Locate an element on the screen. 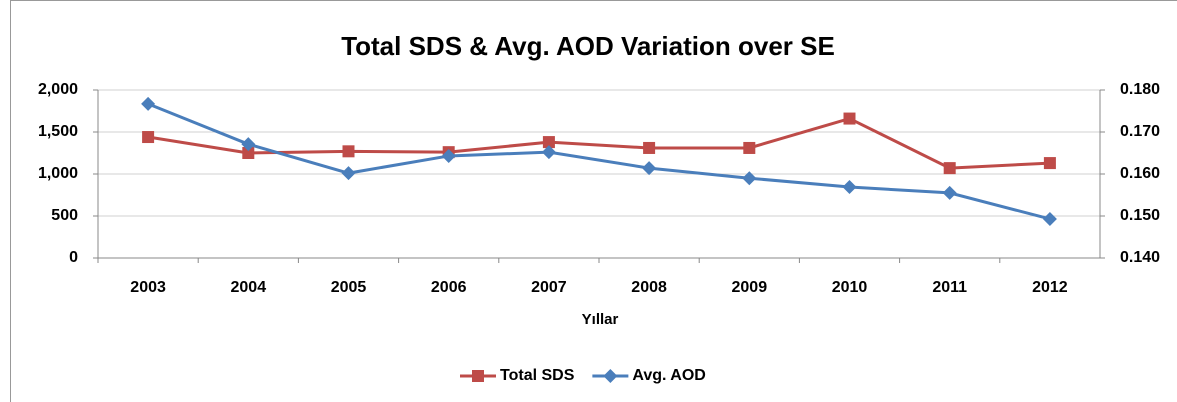 This screenshot has height=402, width=1177. y-tick-label: 0 is located at coordinates (73, 257).